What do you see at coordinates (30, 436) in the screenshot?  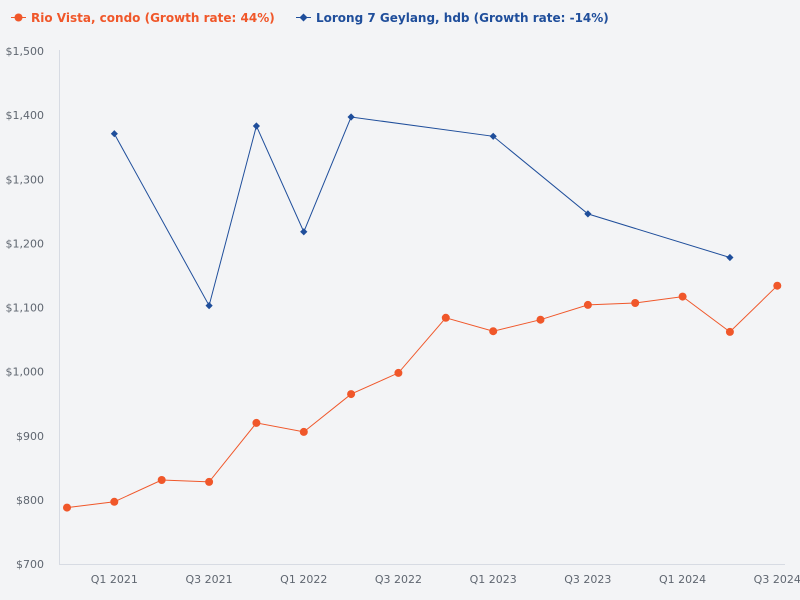 I see `y-tick-label-900: $900` at bounding box center [30, 436].